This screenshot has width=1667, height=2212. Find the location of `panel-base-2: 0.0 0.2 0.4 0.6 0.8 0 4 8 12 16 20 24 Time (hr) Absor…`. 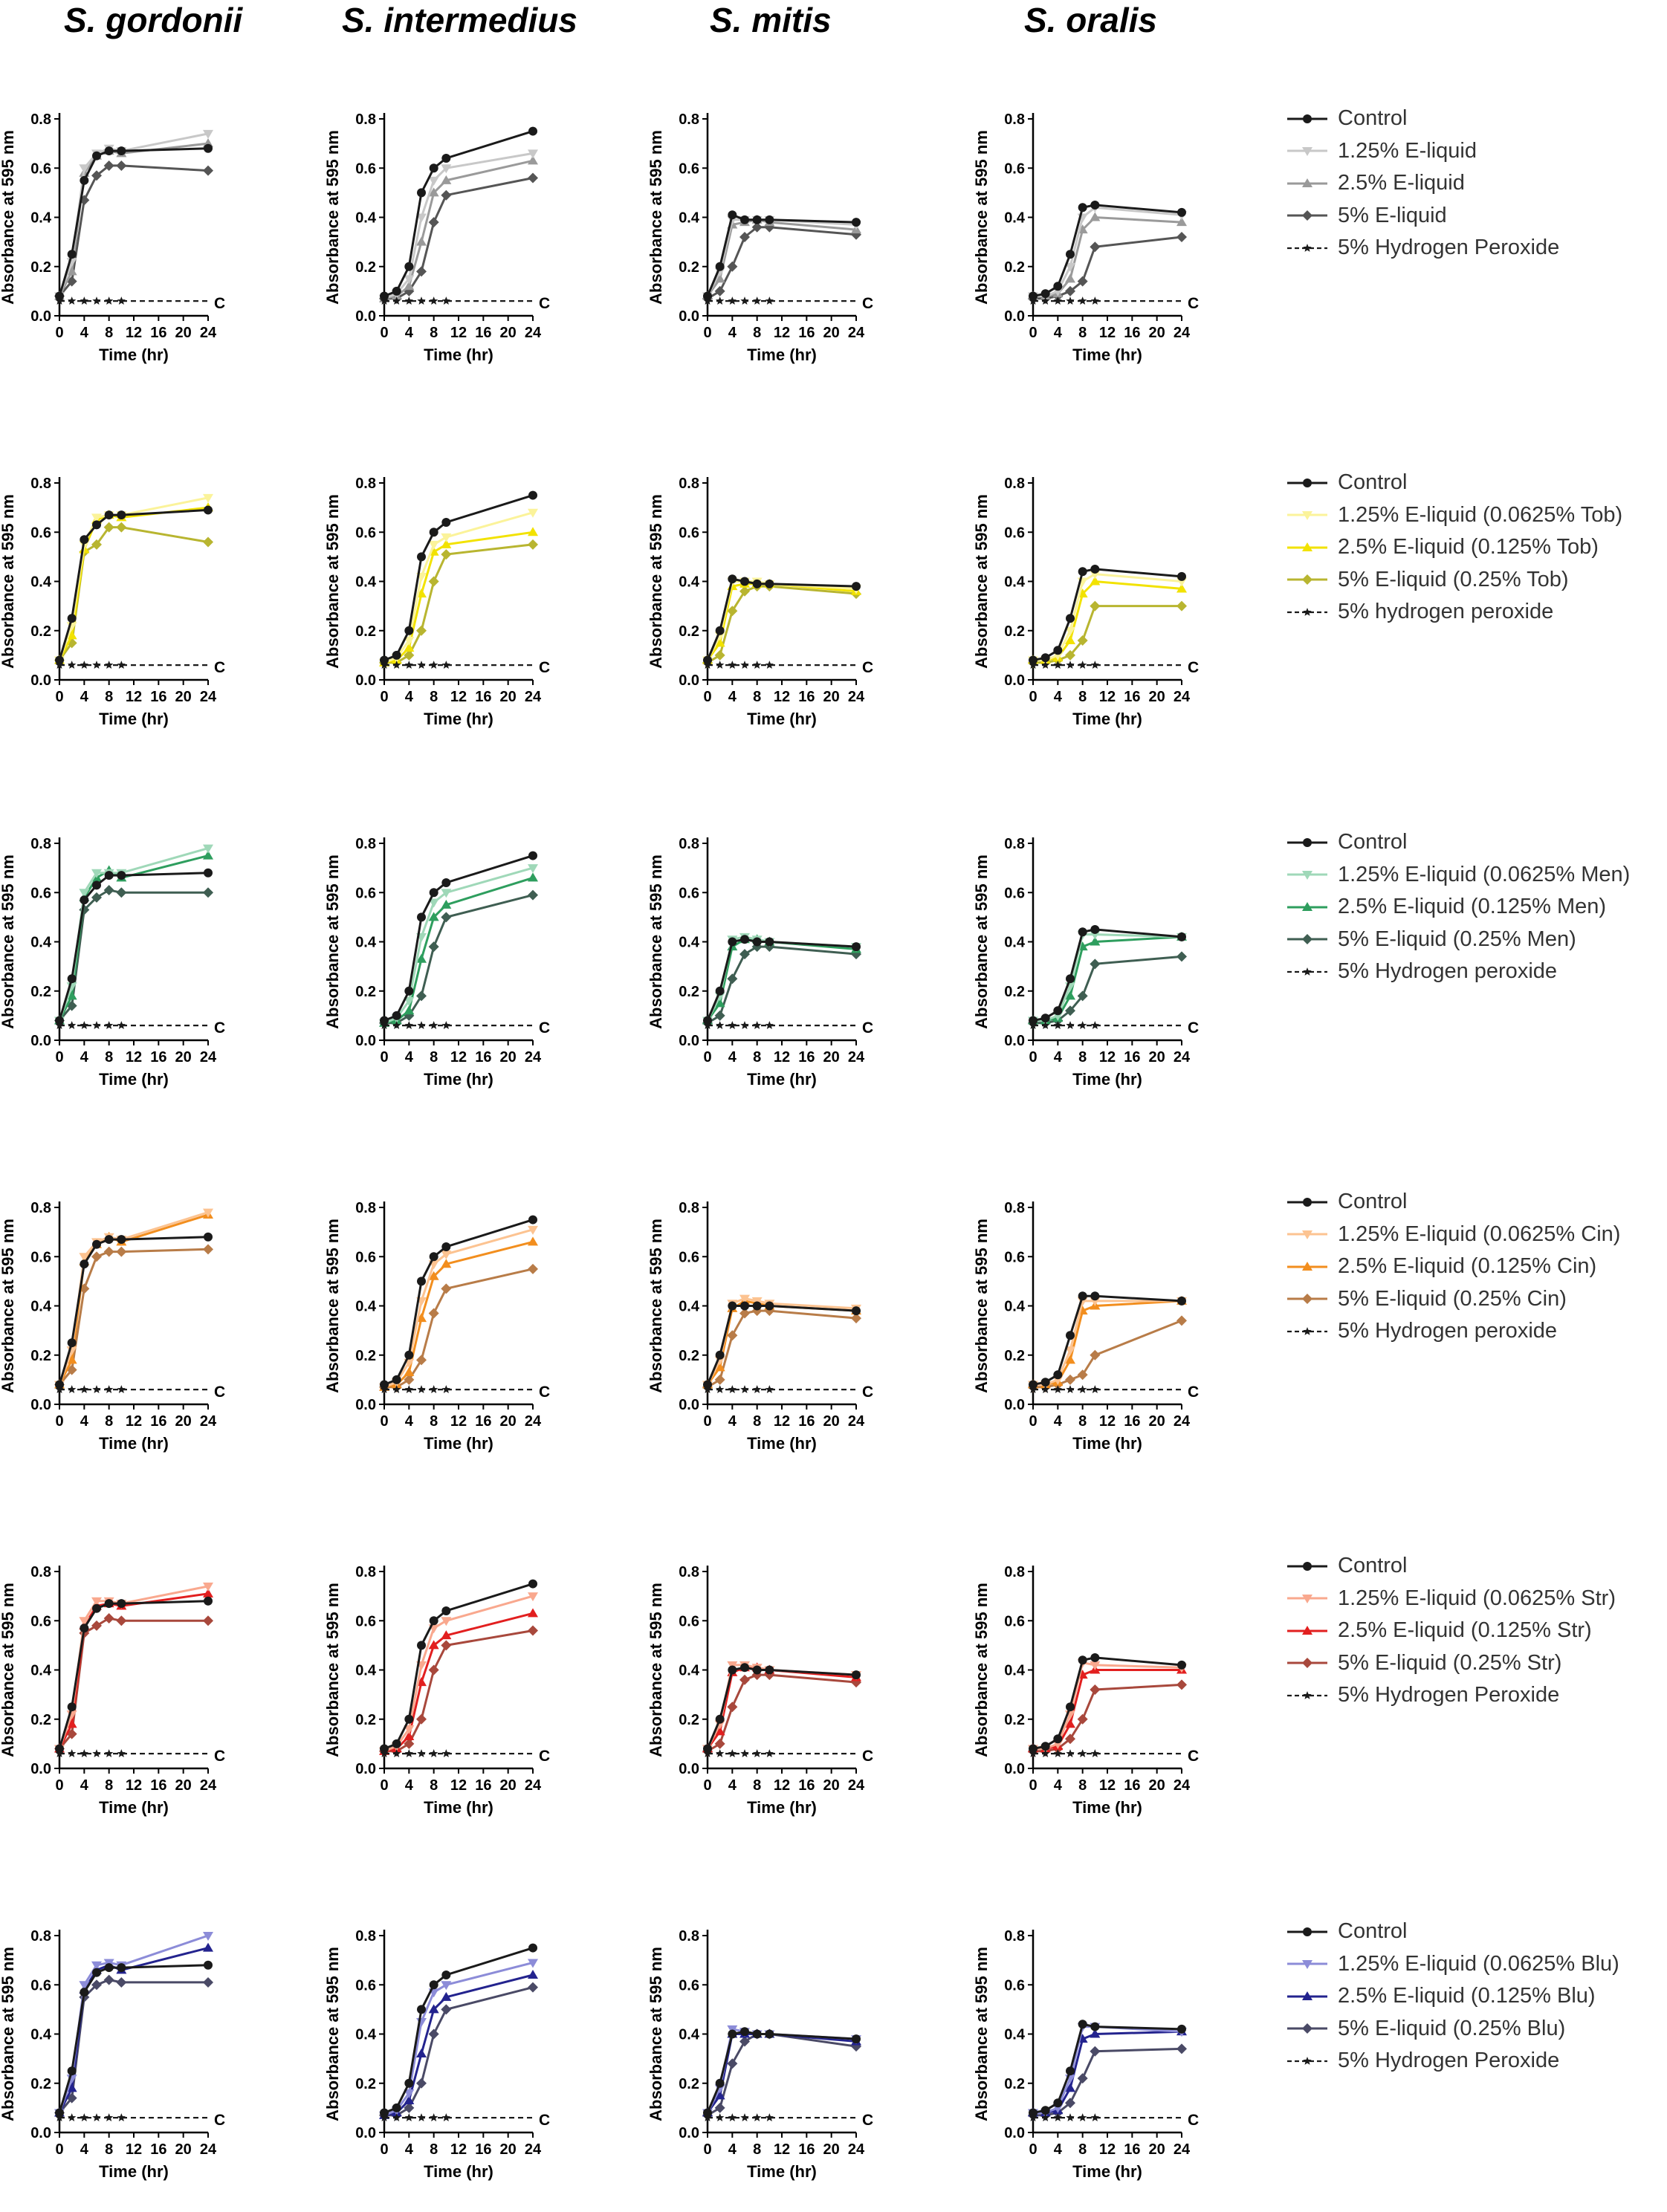

panel-base-2: 0.0 0.2 0.4 0.6 0.8 0 4 8 12 16 20 24 Time (hr) Absor… is located at coordinates (760, 237).